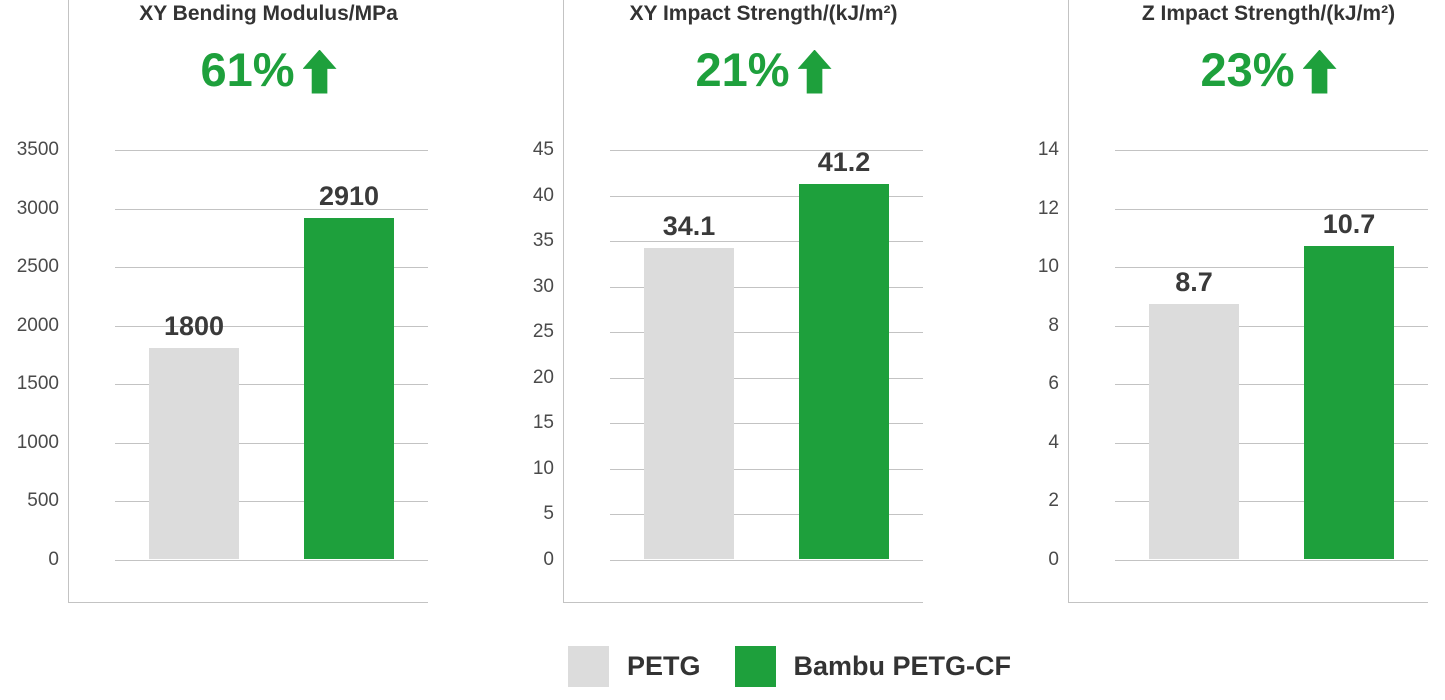 Image resolution: width=1445 pixels, height=700 pixels. Describe the element at coordinates (1247, 69) in the screenshot. I see `improvement-value: 23%` at that location.